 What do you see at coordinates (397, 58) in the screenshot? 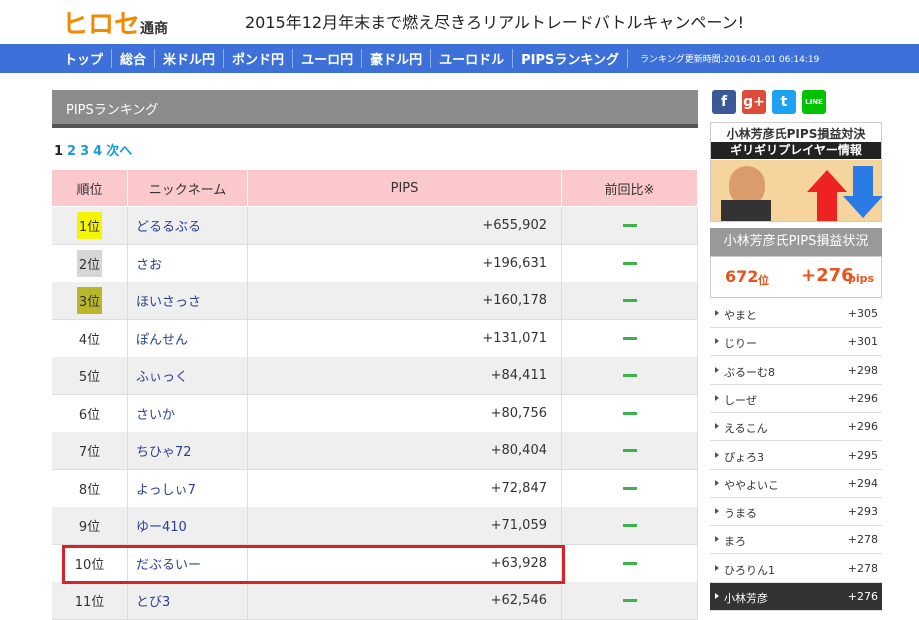
I see `nav-item: 豪ドル円` at bounding box center [397, 58].